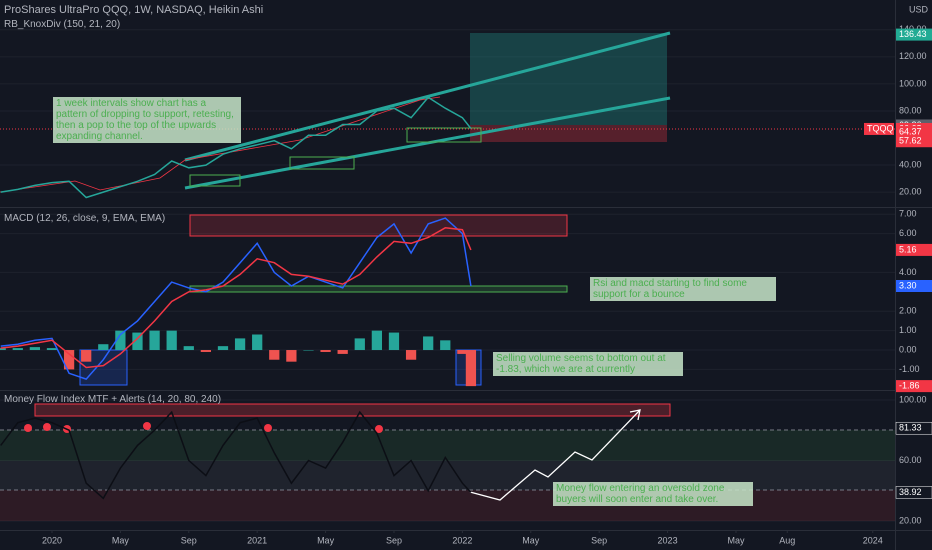 The image size is (932, 550). I want to click on x-tick-label: 2024, so click(873, 540).